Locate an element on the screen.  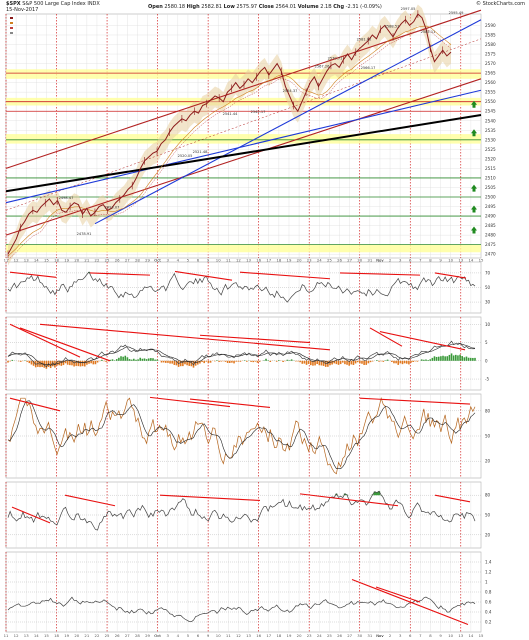
bottom-x-tick-label: 11 is located at coordinates (6, 635).